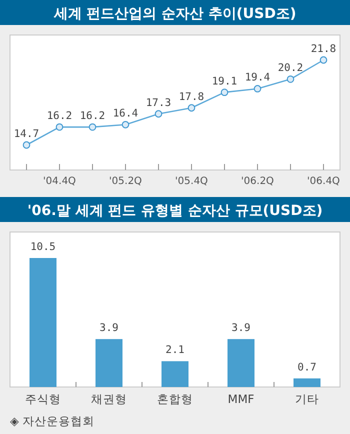  Describe the element at coordinates (27, 134) in the screenshot. I see `data-label: 14.7` at that location.